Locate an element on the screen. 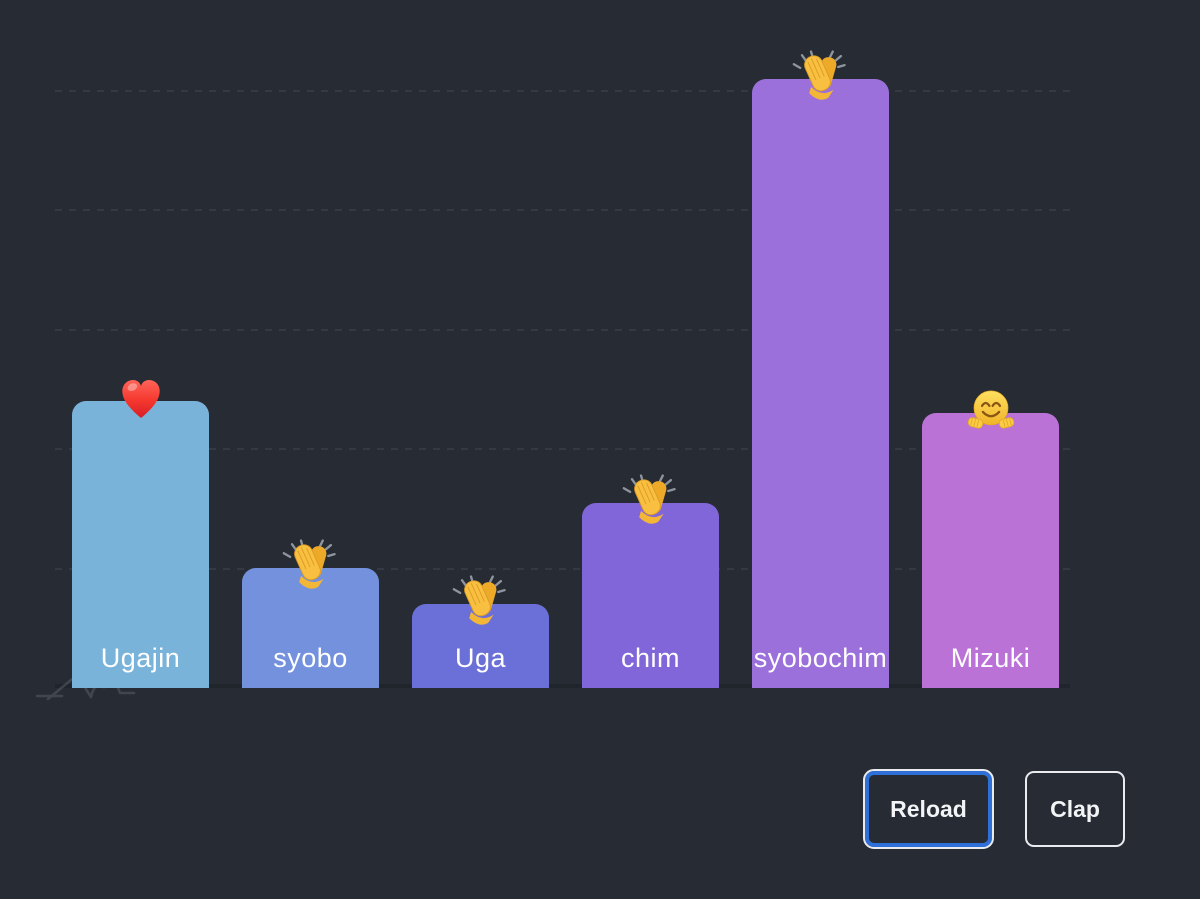 Image resolution: width=1200 pixels, height=899 pixels. bar-ugajin: Ugajin is located at coordinates (140, 544).